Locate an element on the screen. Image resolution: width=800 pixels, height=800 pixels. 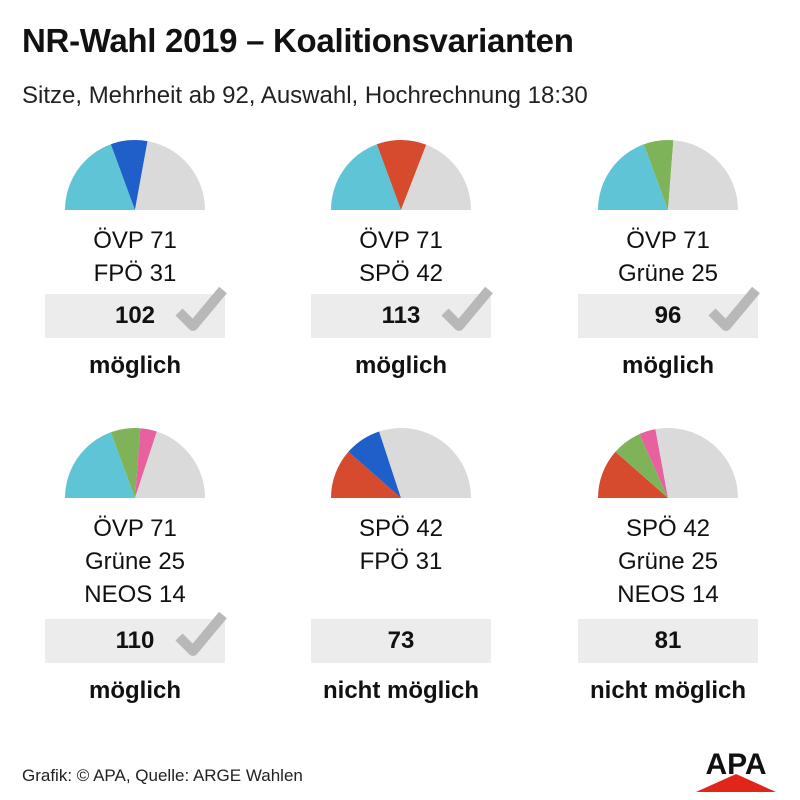
coalition-panel: ÖVP 71 FPÖ 31 102 möglich is located at coordinates (136, 289).